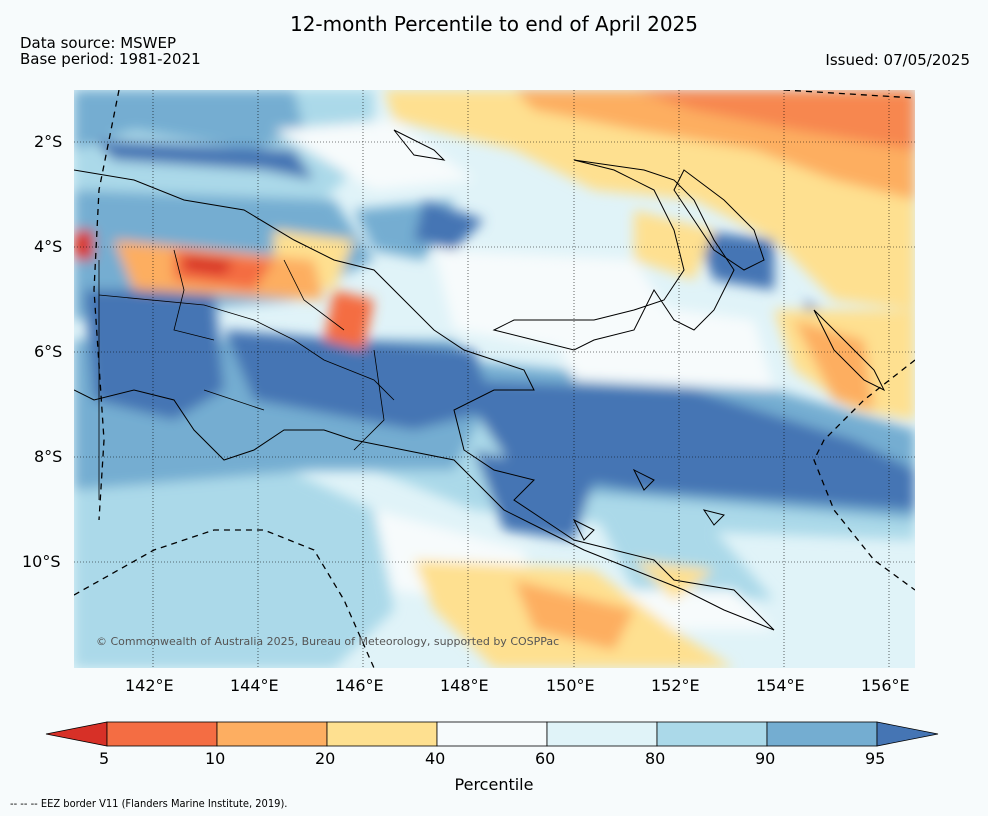 The height and width of the screenshot is (816, 988). I want to click on colorbar-tick-90: 90, so click(765, 758).